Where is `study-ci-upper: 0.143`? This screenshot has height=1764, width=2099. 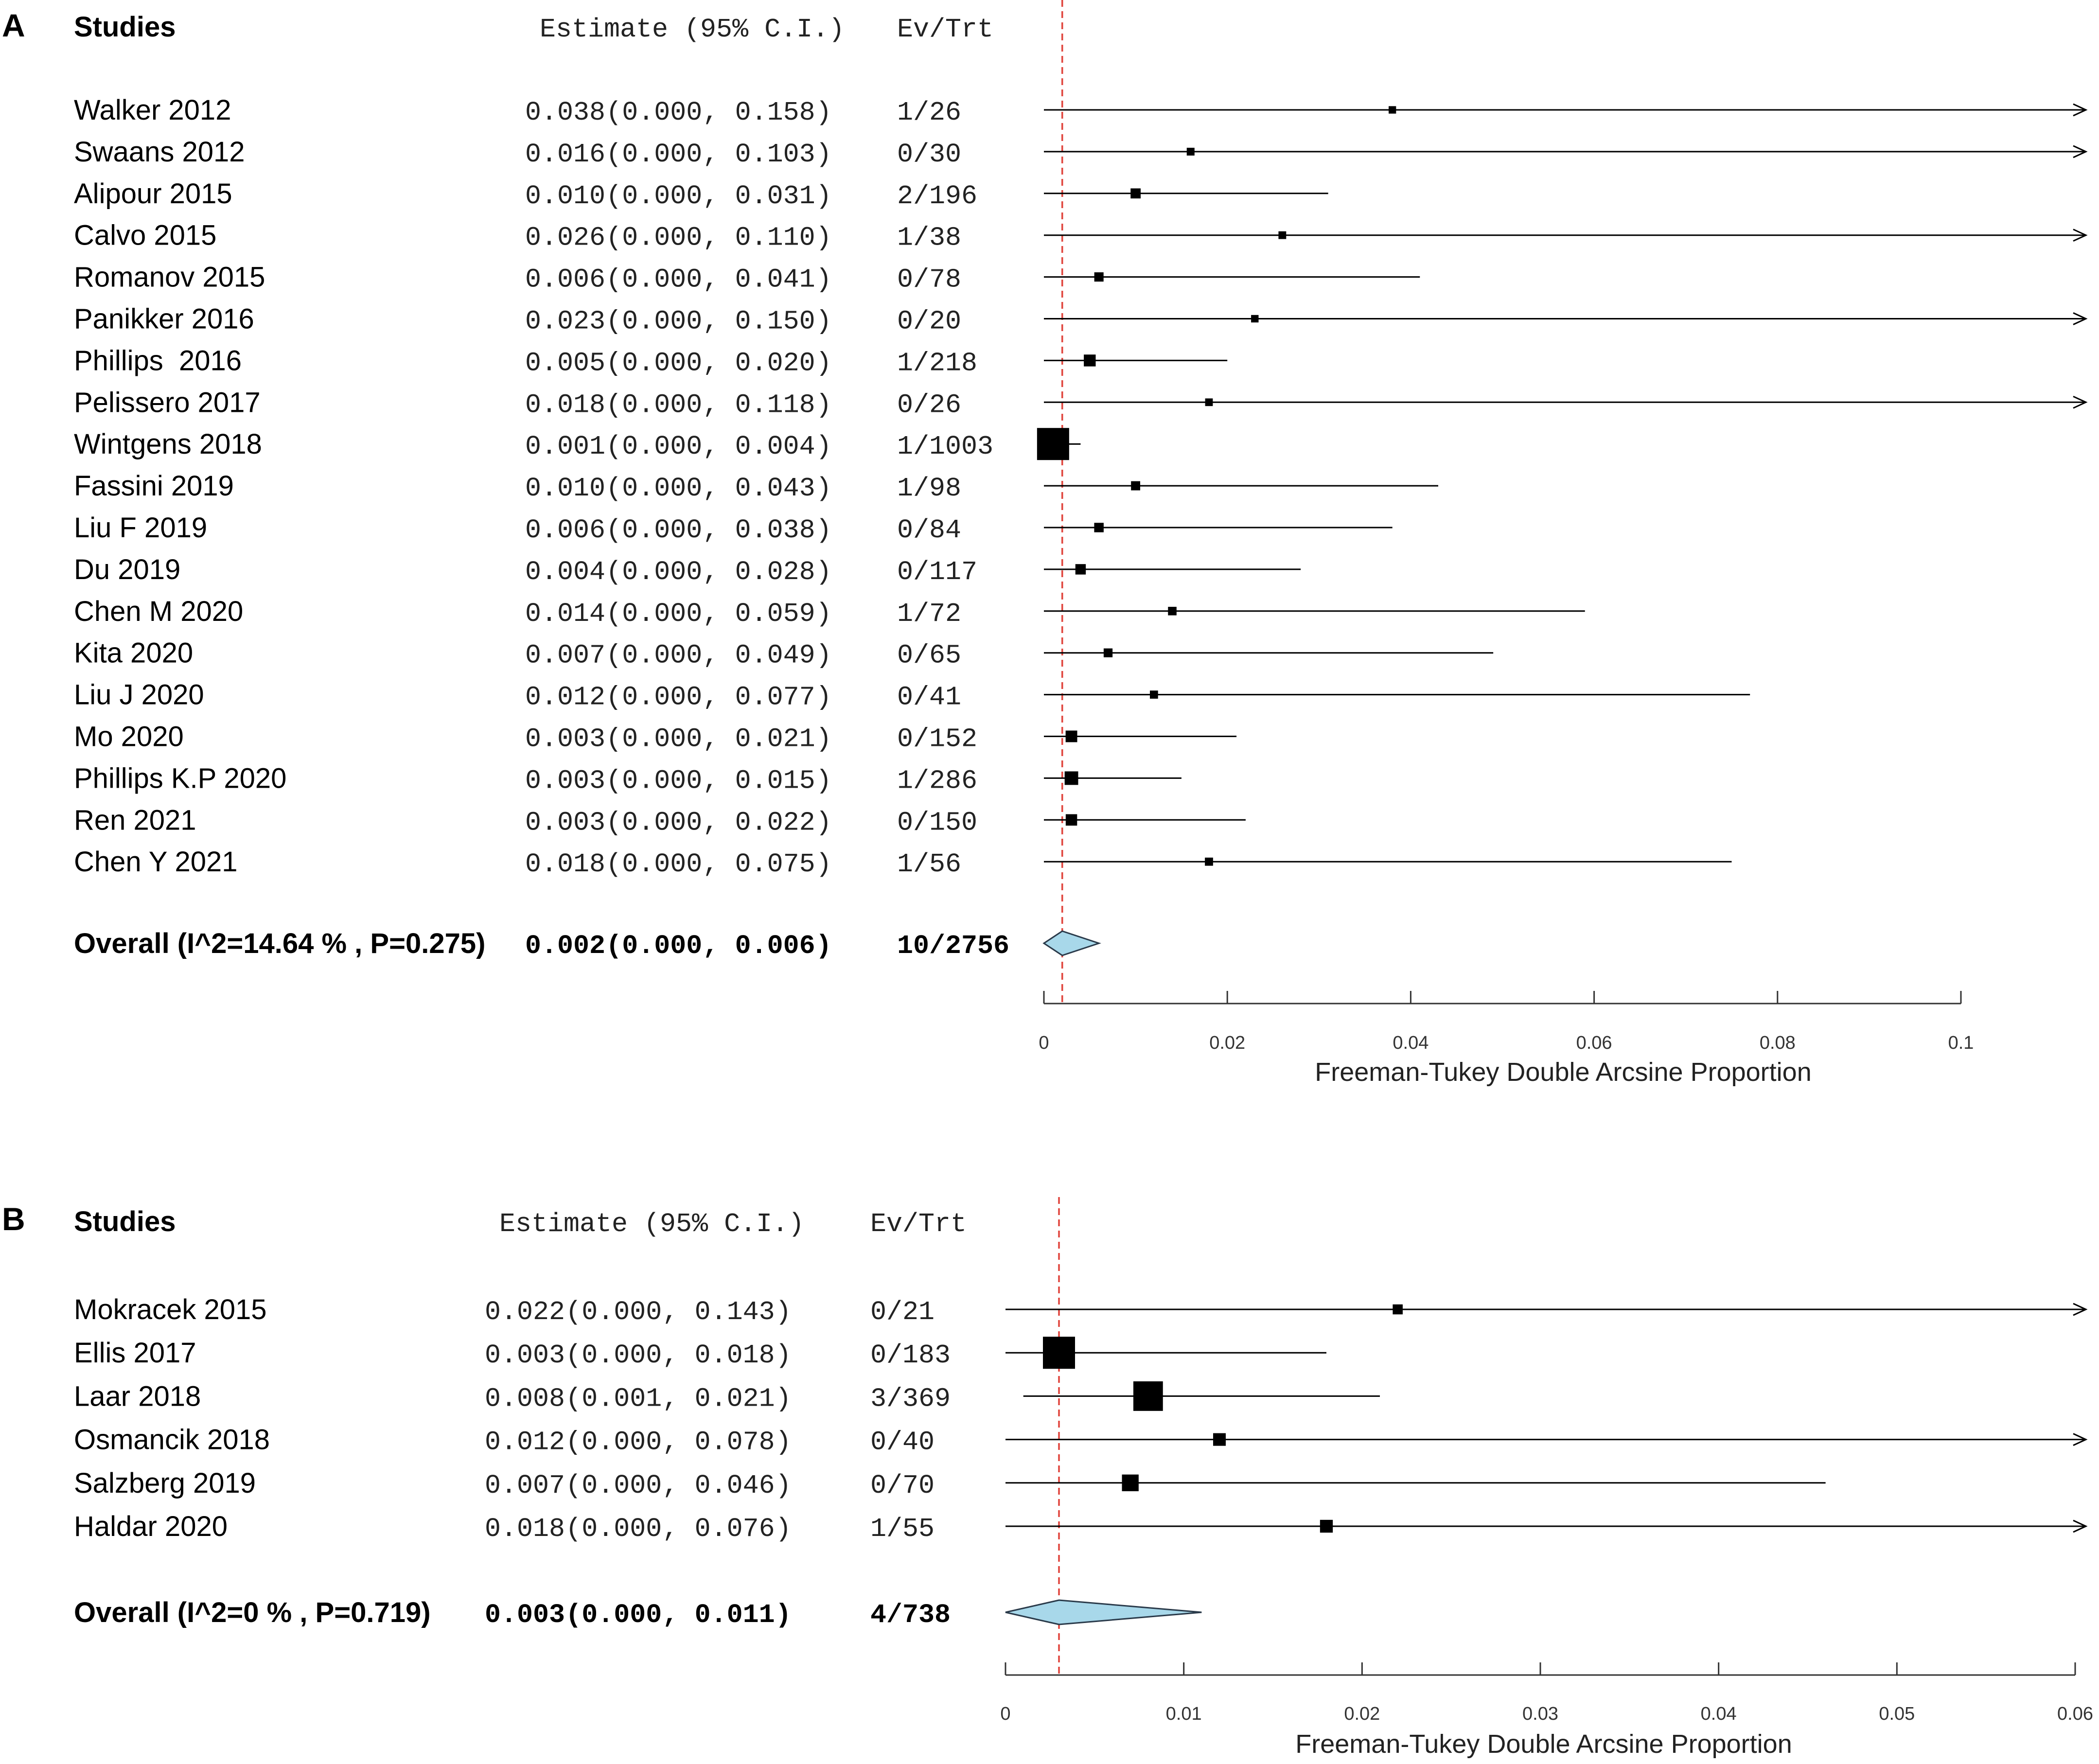 study-ci-upper: 0.143 is located at coordinates (735, 1312).